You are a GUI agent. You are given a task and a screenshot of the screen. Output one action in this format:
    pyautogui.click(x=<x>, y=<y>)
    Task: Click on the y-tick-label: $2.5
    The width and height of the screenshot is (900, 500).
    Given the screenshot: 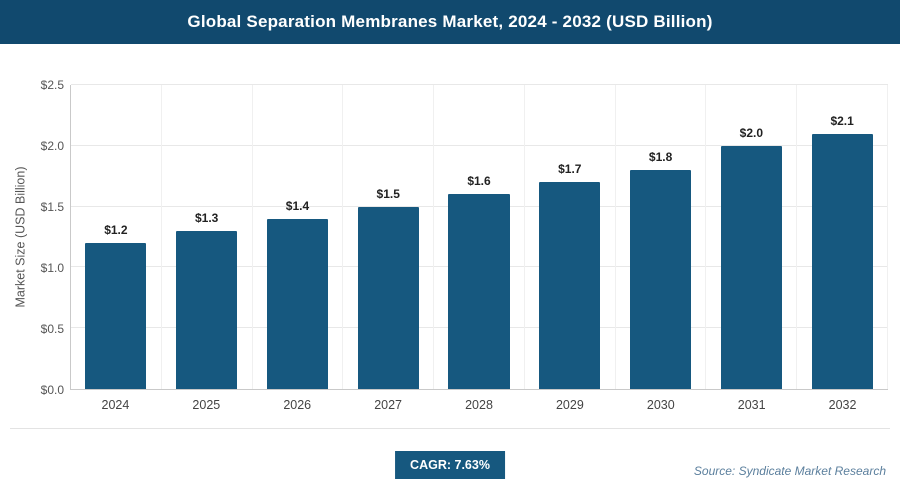 What is the action you would take?
    pyautogui.click(x=52, y=85)
    